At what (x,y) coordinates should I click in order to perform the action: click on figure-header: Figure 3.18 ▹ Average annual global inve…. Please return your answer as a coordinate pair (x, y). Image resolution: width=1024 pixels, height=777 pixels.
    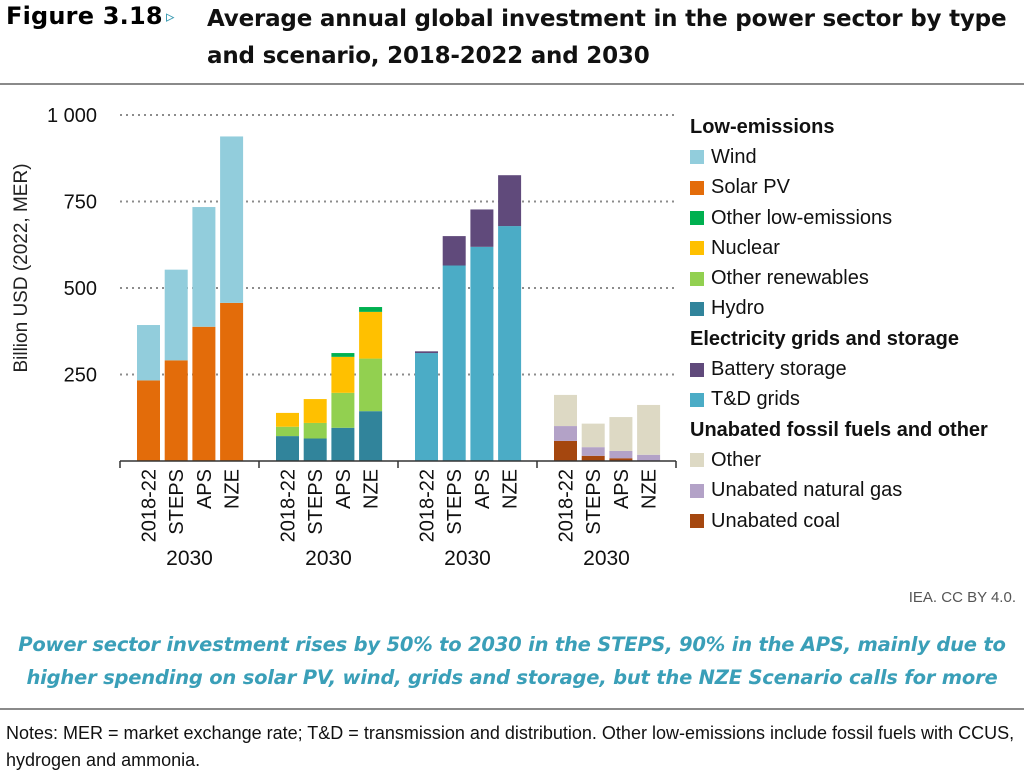
    Looking at the image, I should click on (511, 41).